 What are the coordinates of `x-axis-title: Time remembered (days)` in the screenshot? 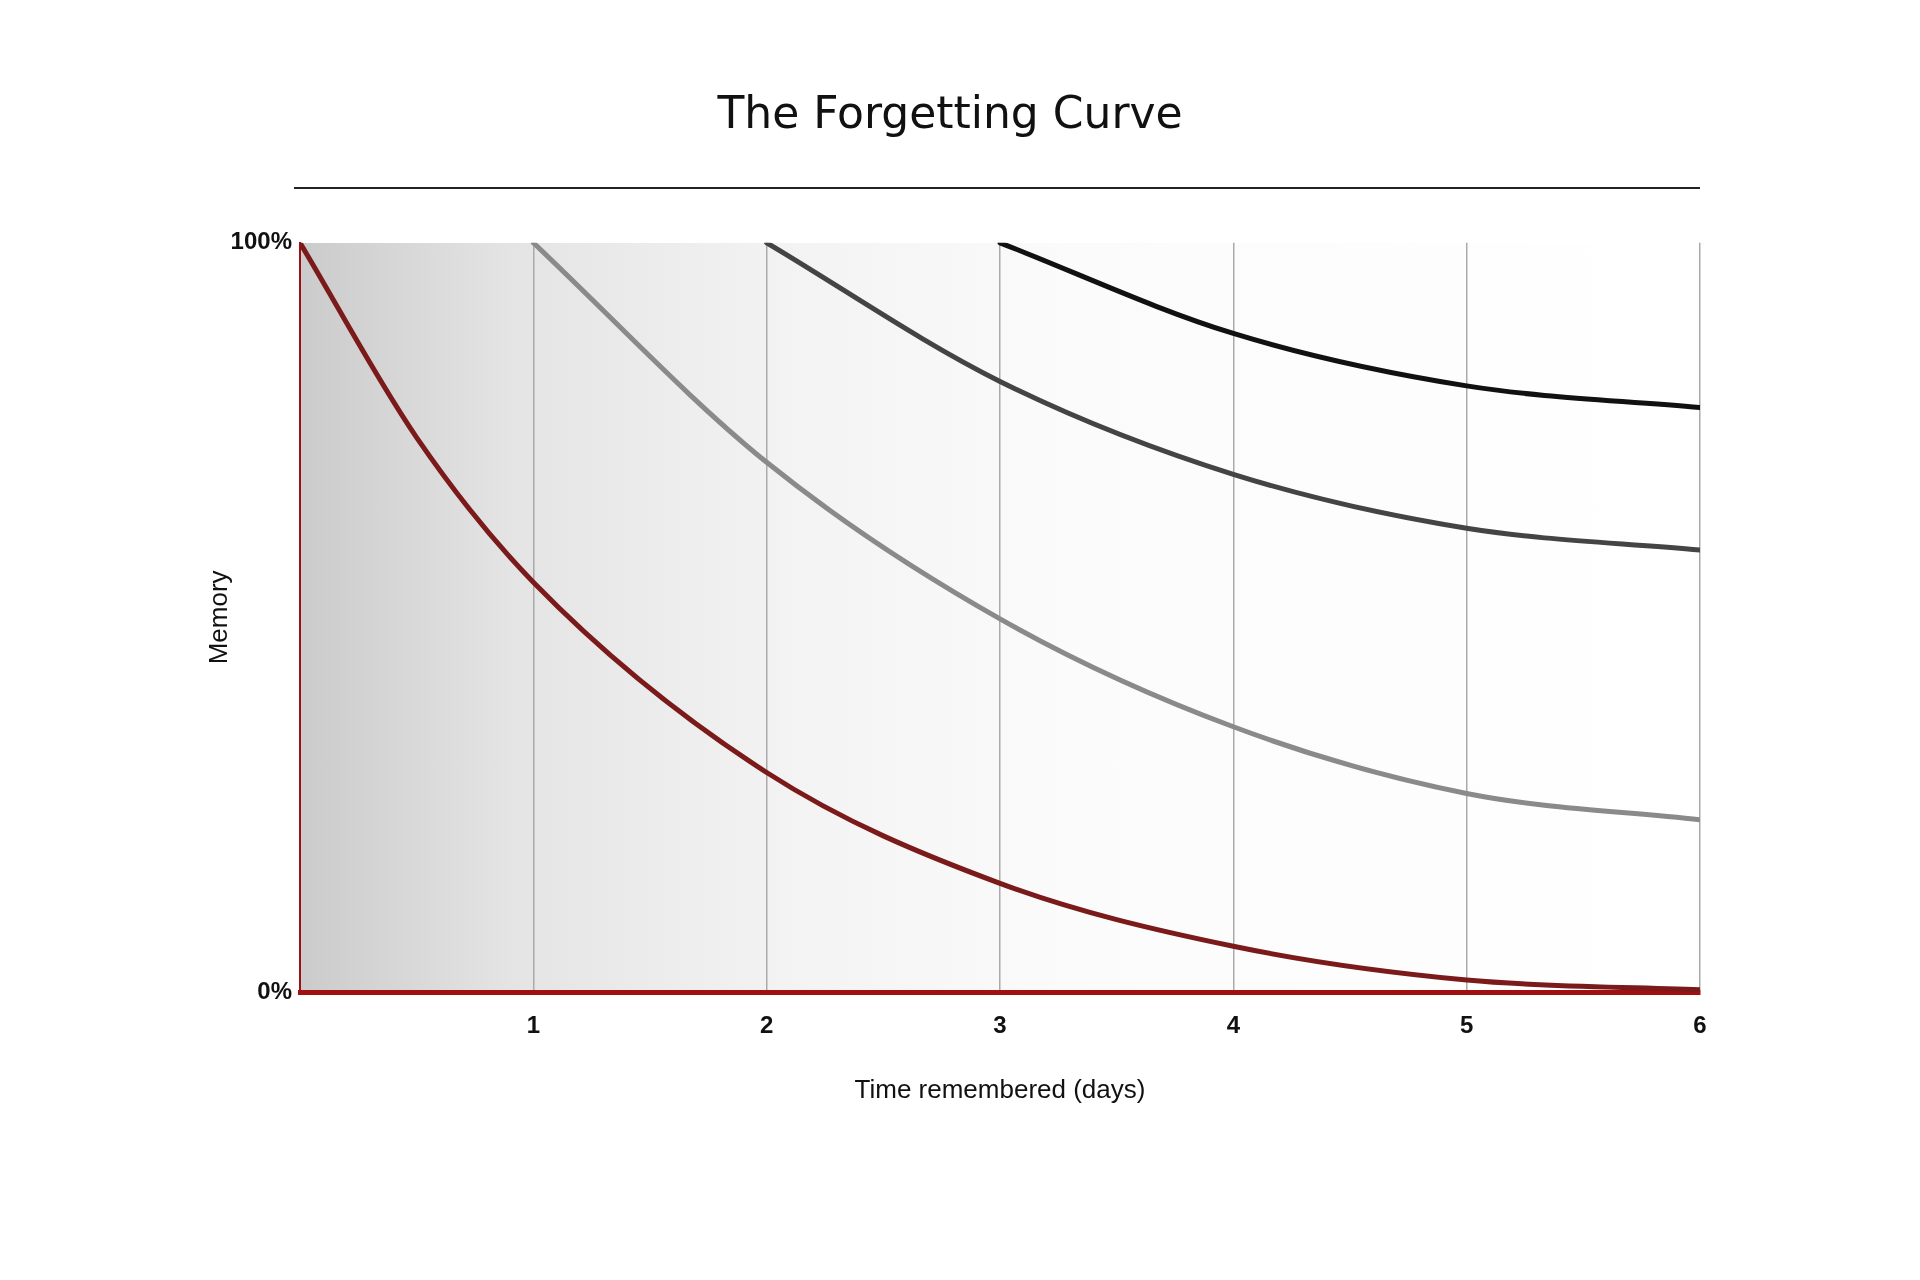 It's located at (1000, 1088).